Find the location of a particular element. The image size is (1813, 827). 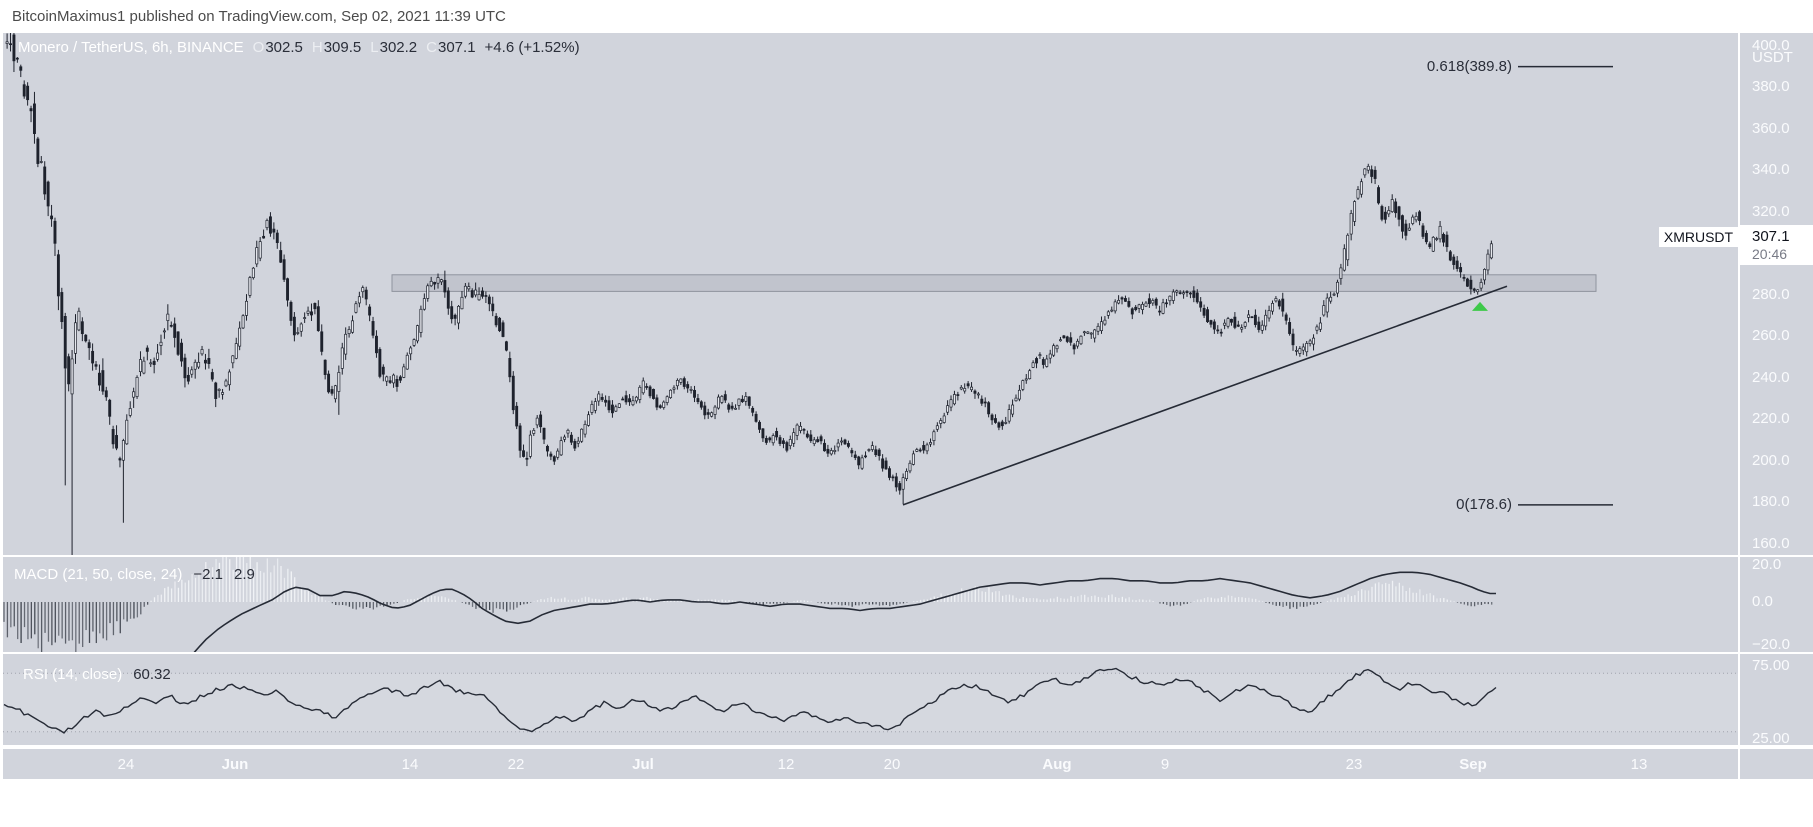

macd-title: MACD (21, 50, close, 24) is located at coordinates (98, 574).